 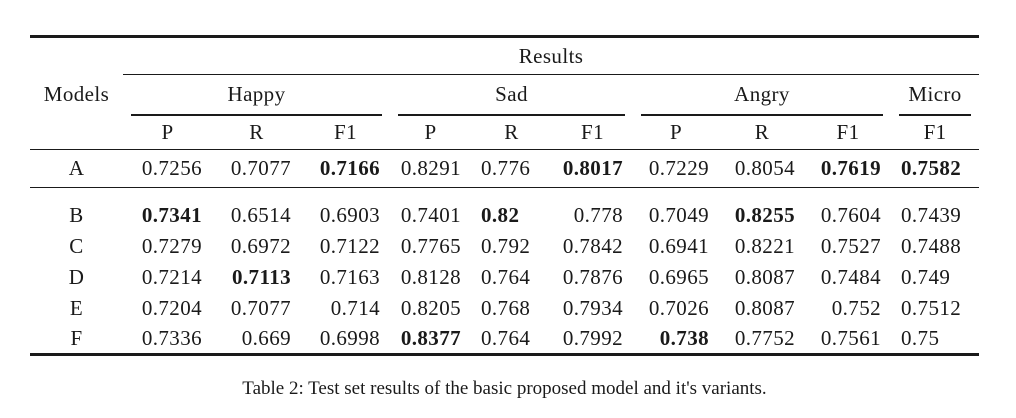 What do you see at coordinates (676, 133) in the screenshot?
I see `col-header-angry-p: P` at bounding box center [676, 133].